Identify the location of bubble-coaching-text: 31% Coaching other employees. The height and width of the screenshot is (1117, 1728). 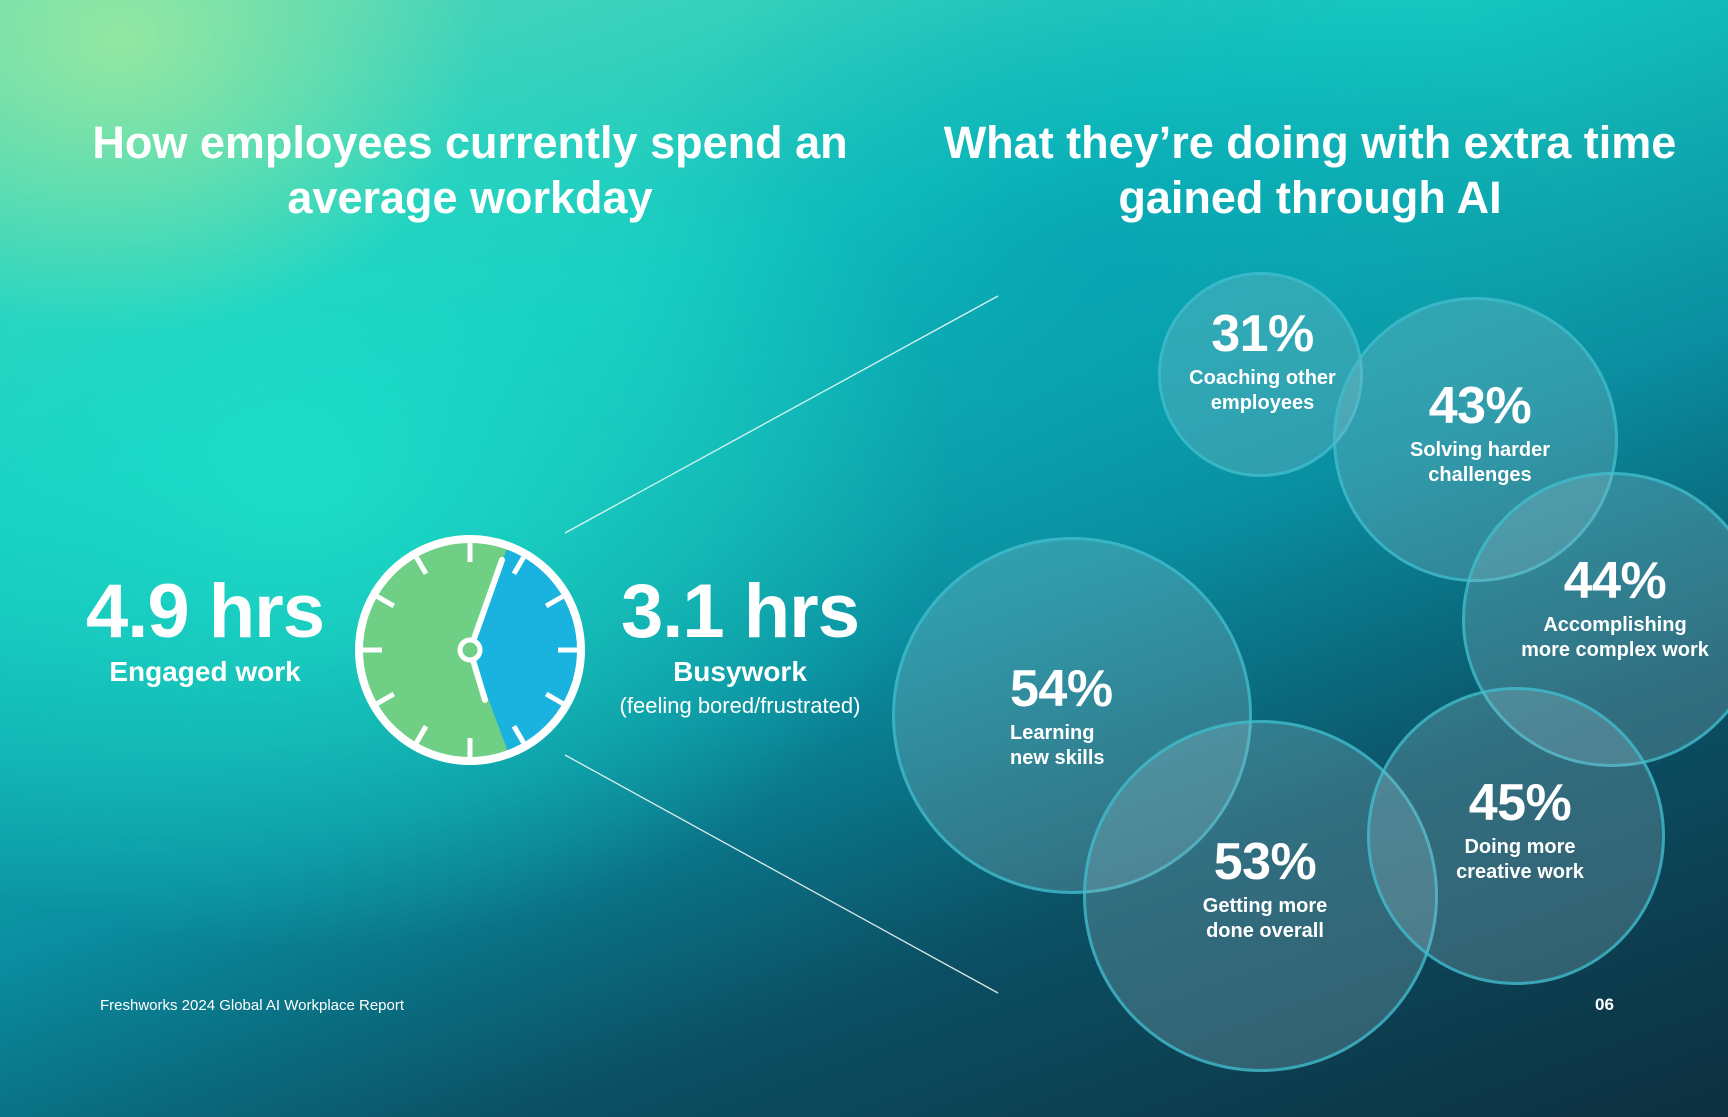
(1262, 361).